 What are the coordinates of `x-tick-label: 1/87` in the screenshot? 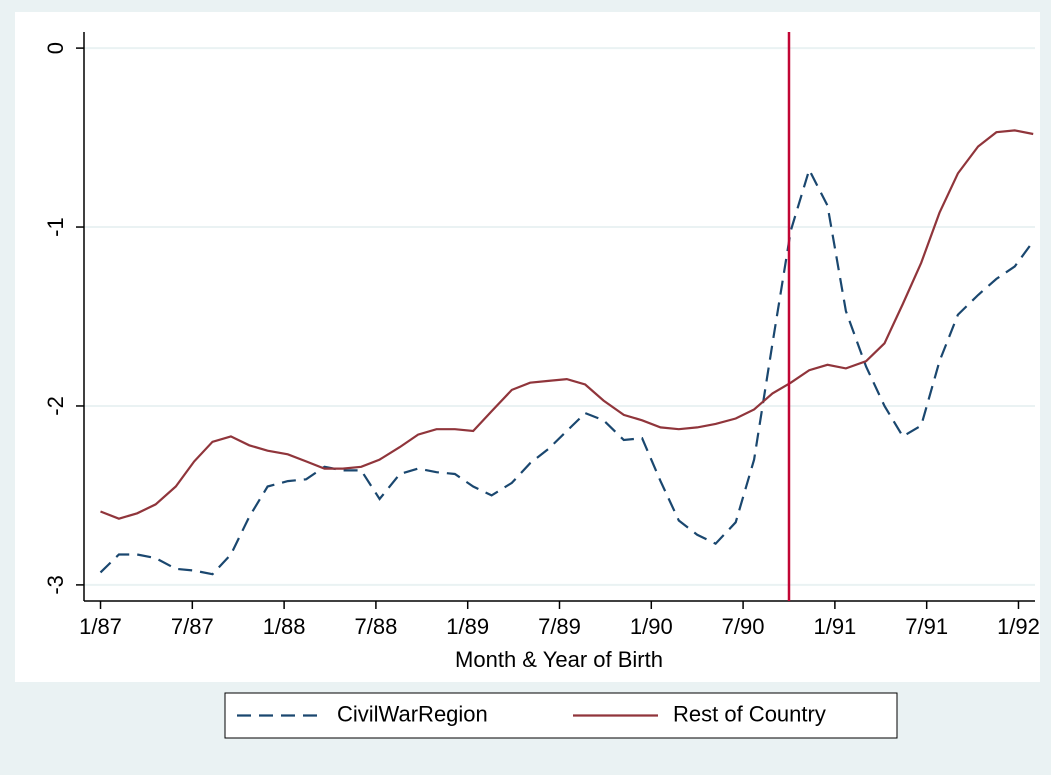 It's located at (100, 626).